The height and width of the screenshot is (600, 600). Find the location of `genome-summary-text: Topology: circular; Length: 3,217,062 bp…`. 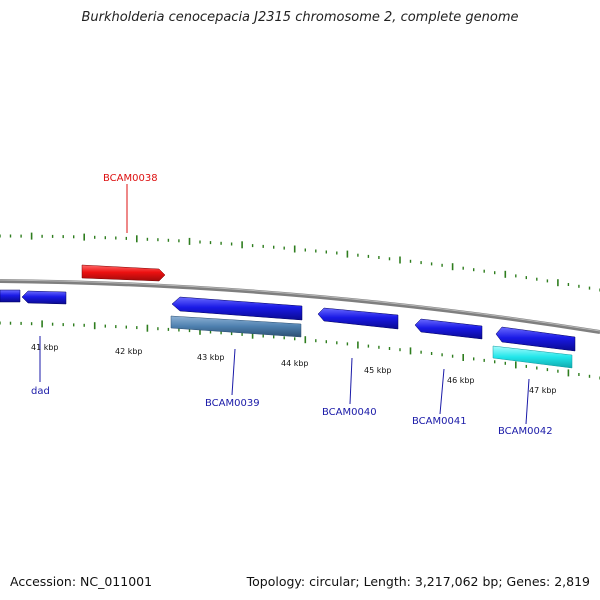

genome-summary-text: Topology: circular; Length: 3,217,062 bp… is located at coordinates (418, 581).